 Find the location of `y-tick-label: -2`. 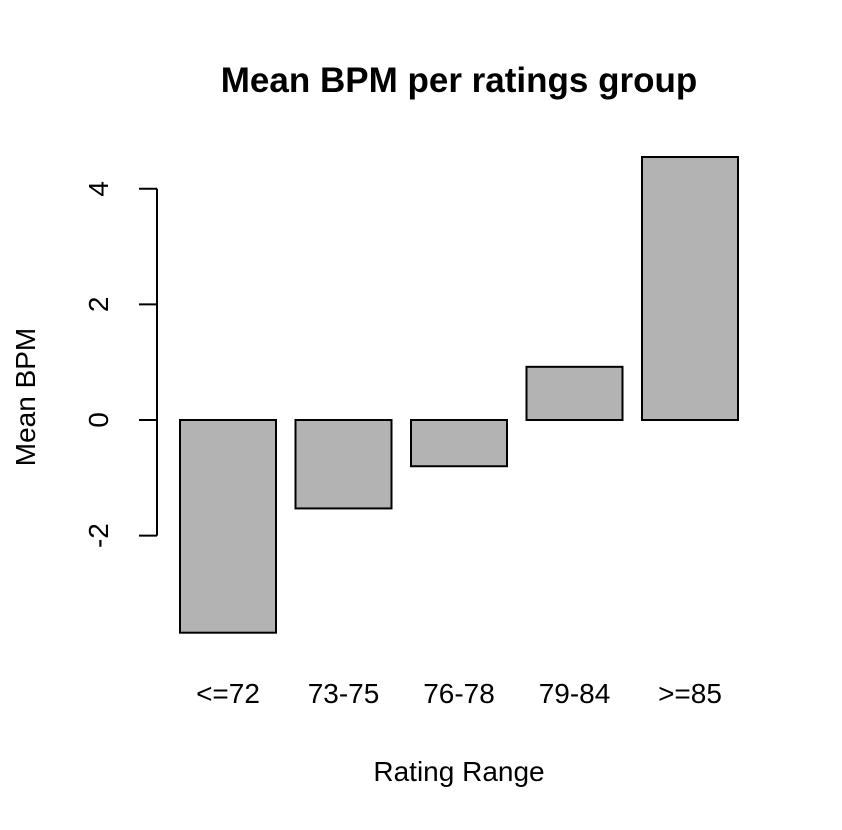

y-tick-label: -2 is located at coordinates (98, 535).